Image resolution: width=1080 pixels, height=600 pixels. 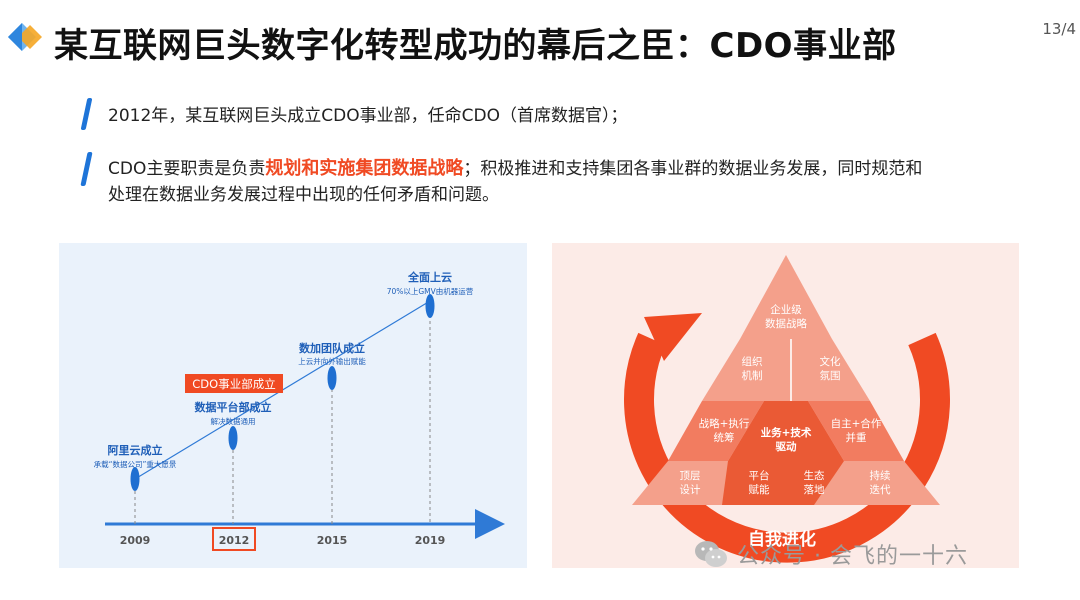 I want to click on svg-text: 企业级, so click(x=786, y=309).